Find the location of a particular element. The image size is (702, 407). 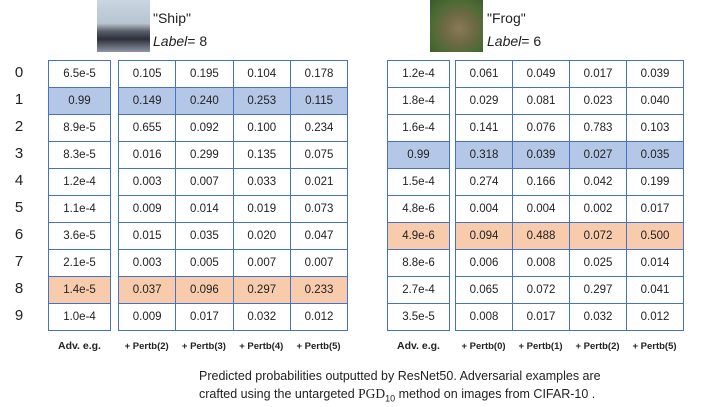

prob-cell: 0.006 is located at coordinates (484, 263).